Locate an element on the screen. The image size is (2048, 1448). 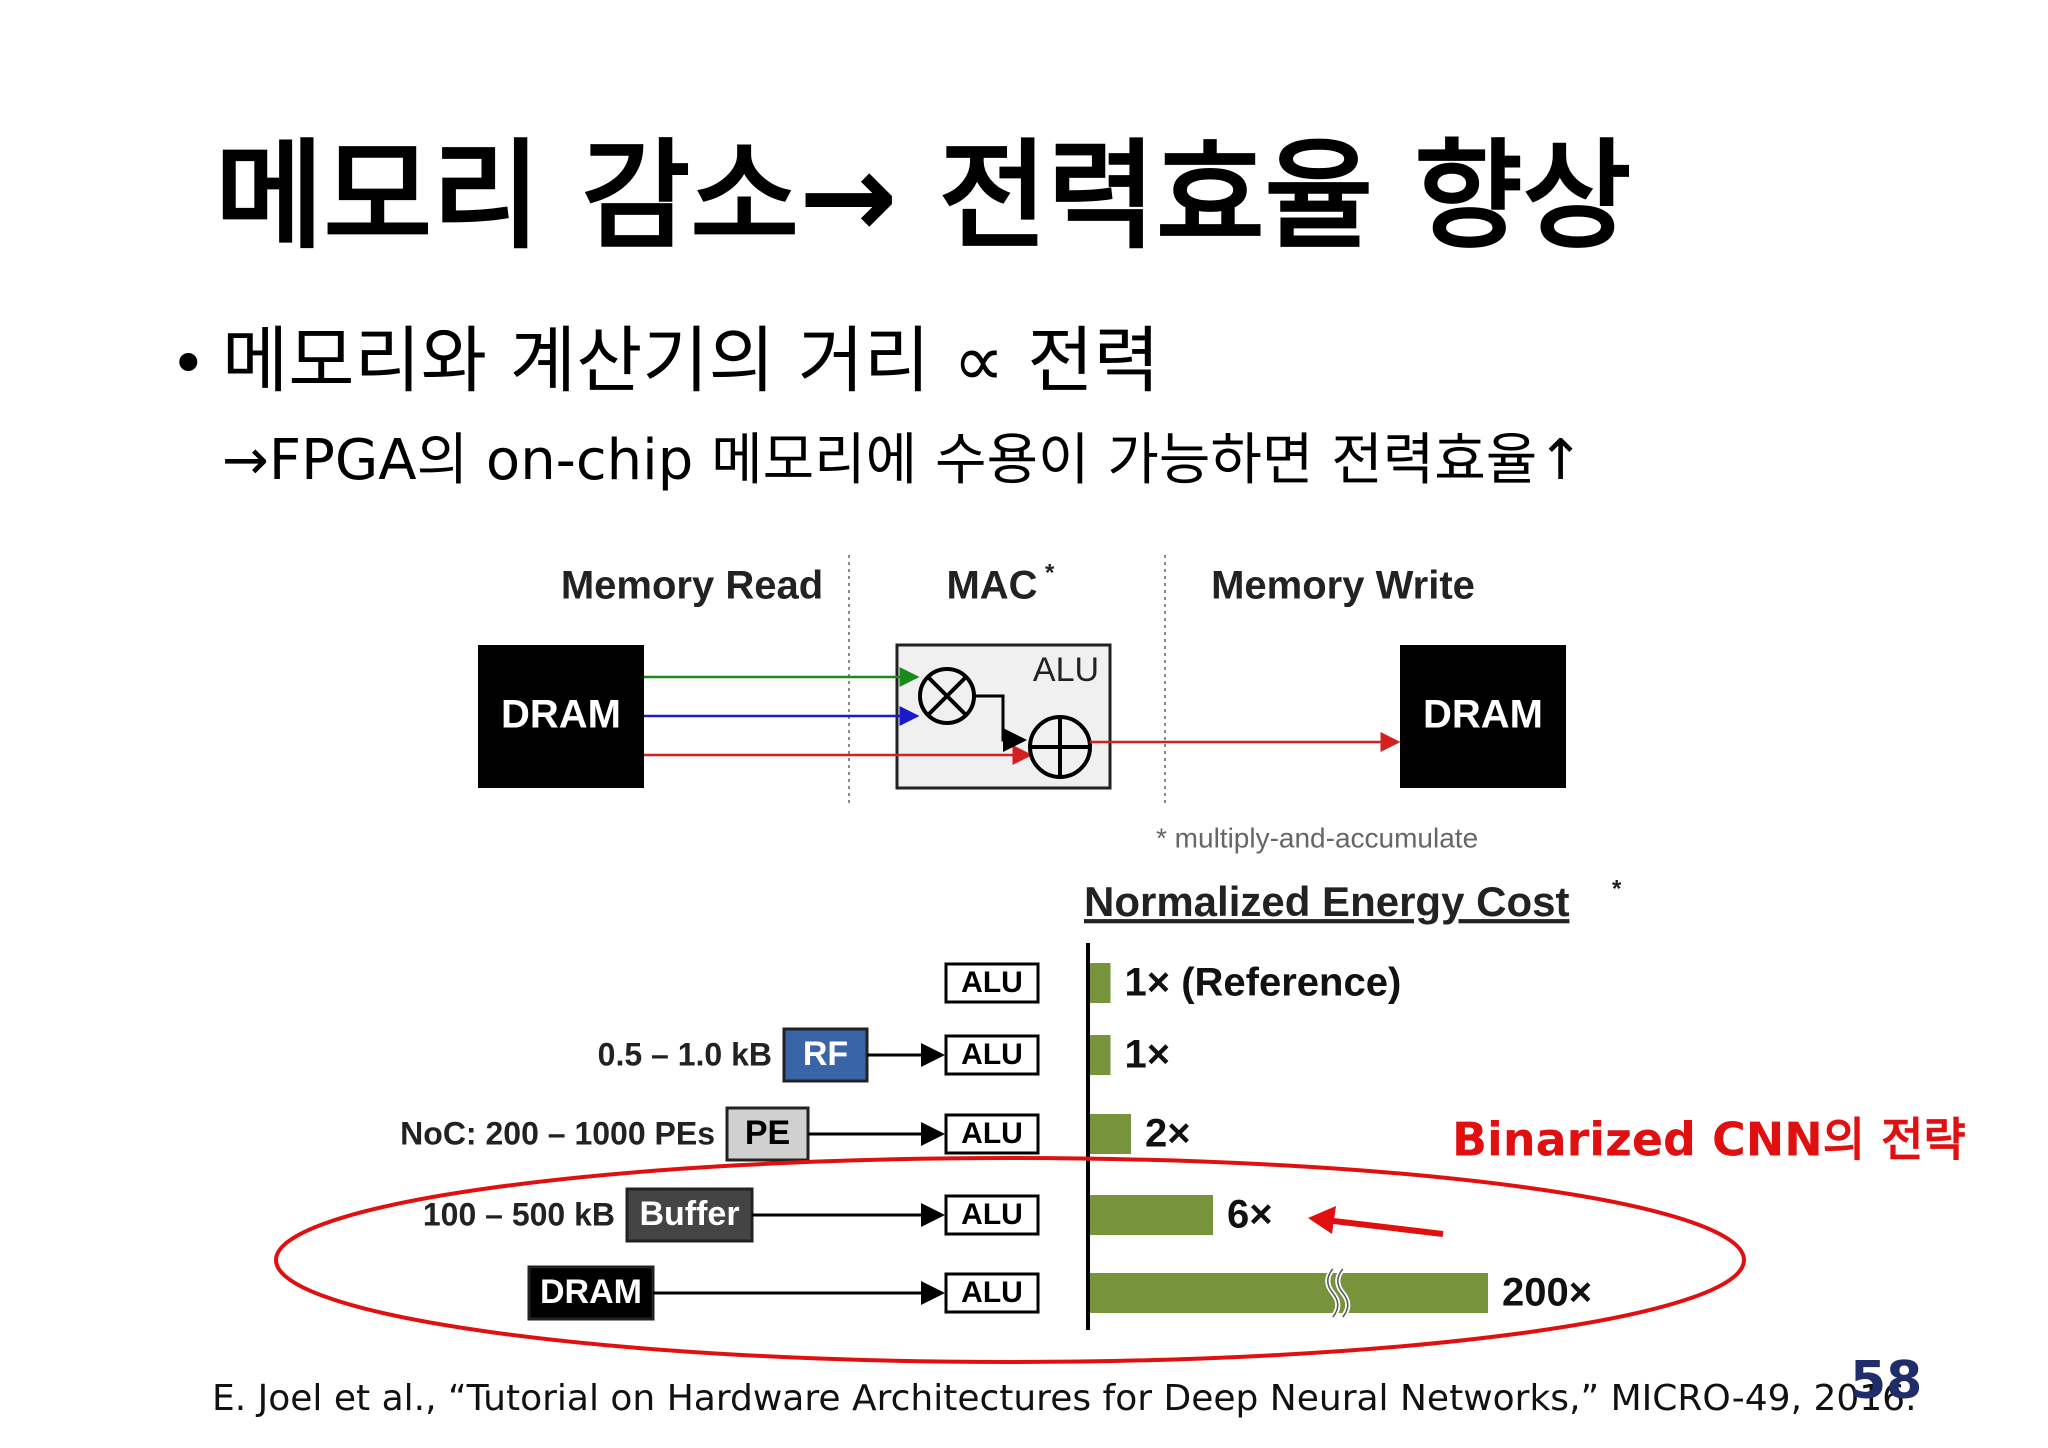
annotation: Binarized CNN의 전략 is located at coordinates (1709, 1140).